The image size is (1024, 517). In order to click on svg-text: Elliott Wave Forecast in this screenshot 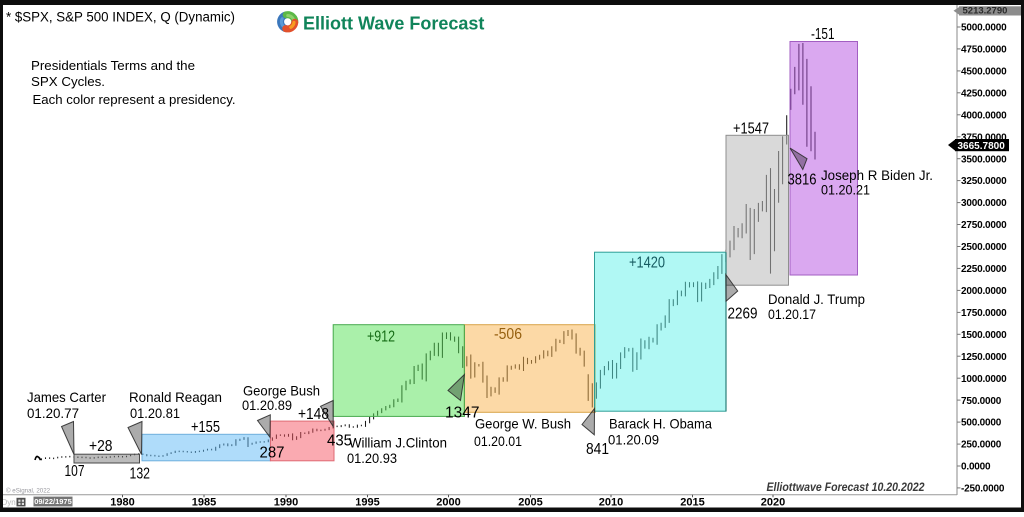, I will do `click(393, 24)`.